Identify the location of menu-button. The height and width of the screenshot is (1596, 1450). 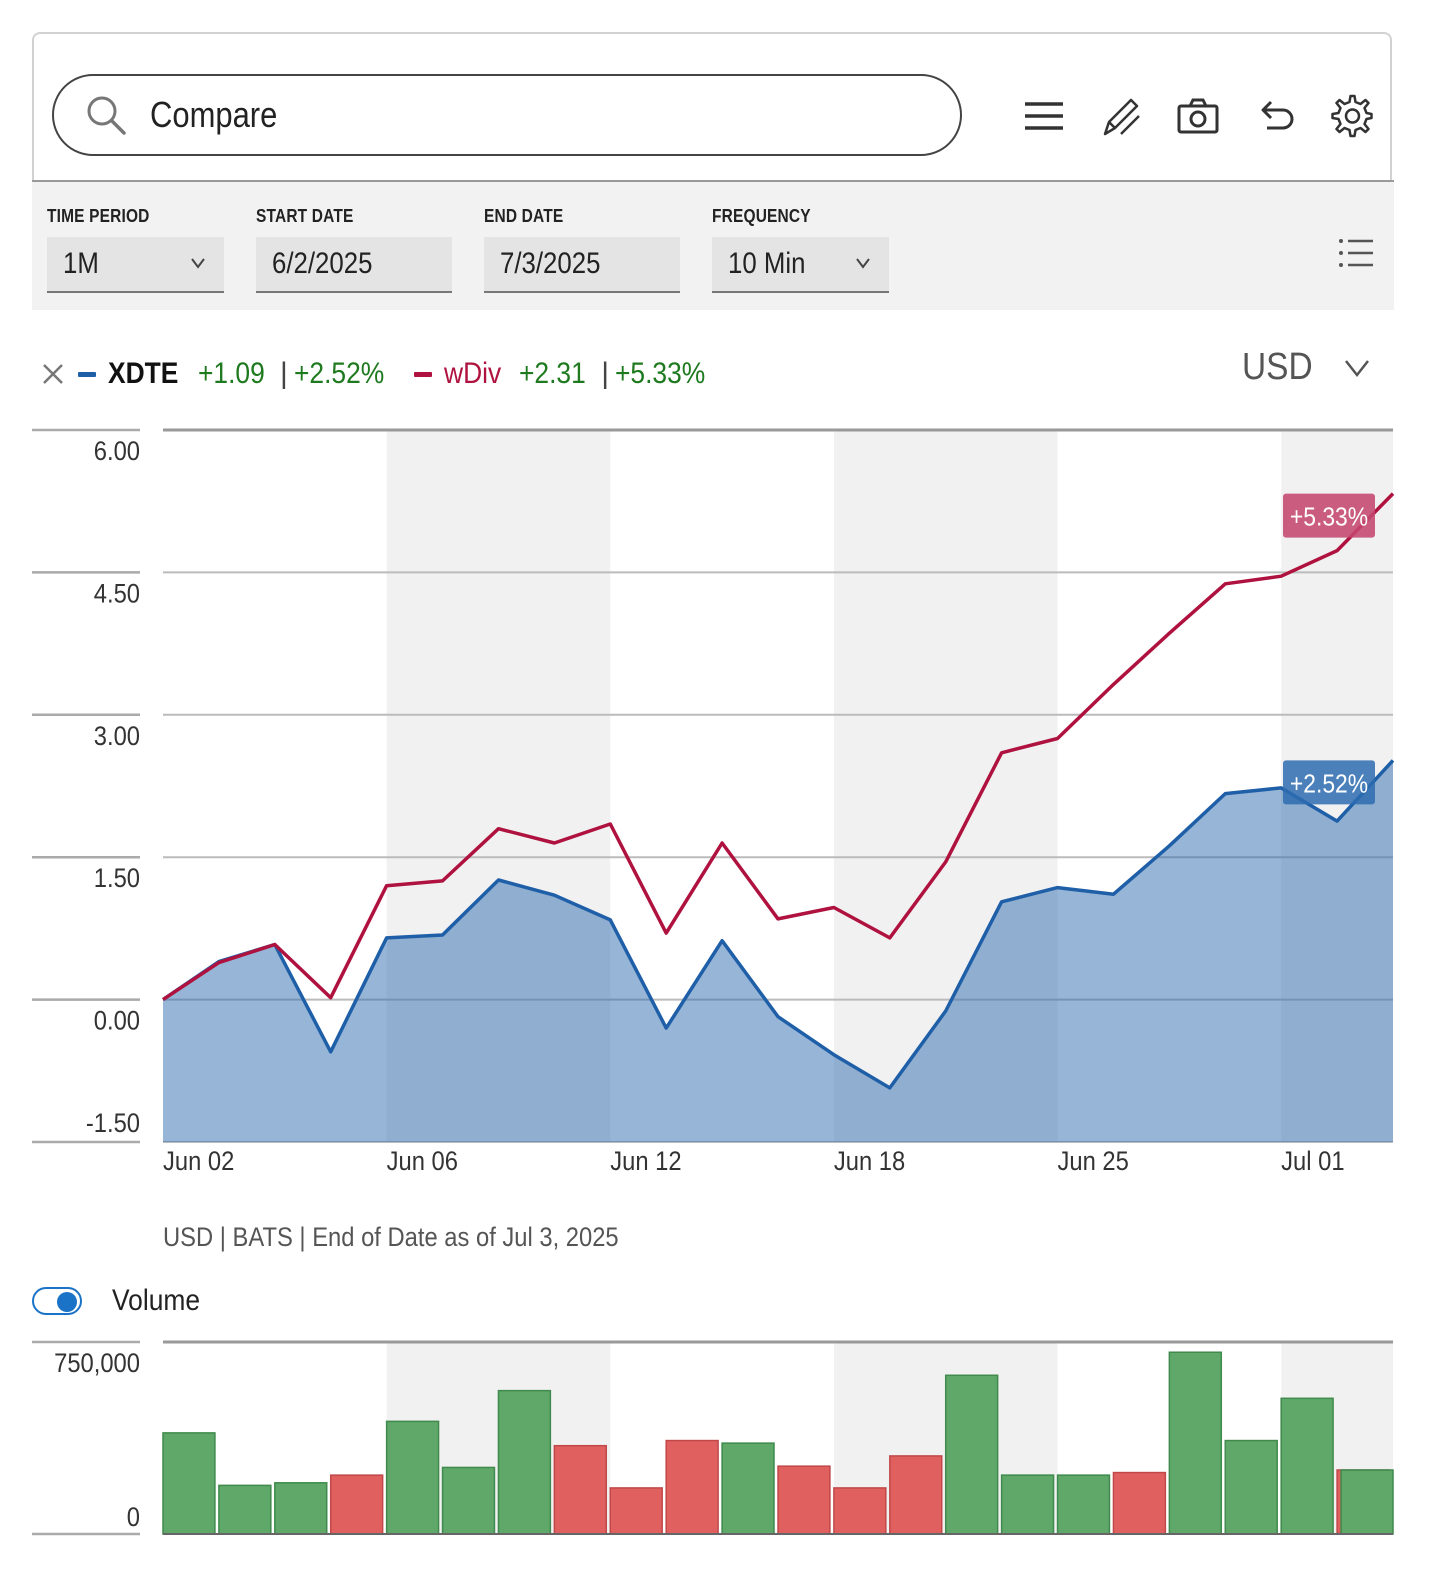
(1043, 116).